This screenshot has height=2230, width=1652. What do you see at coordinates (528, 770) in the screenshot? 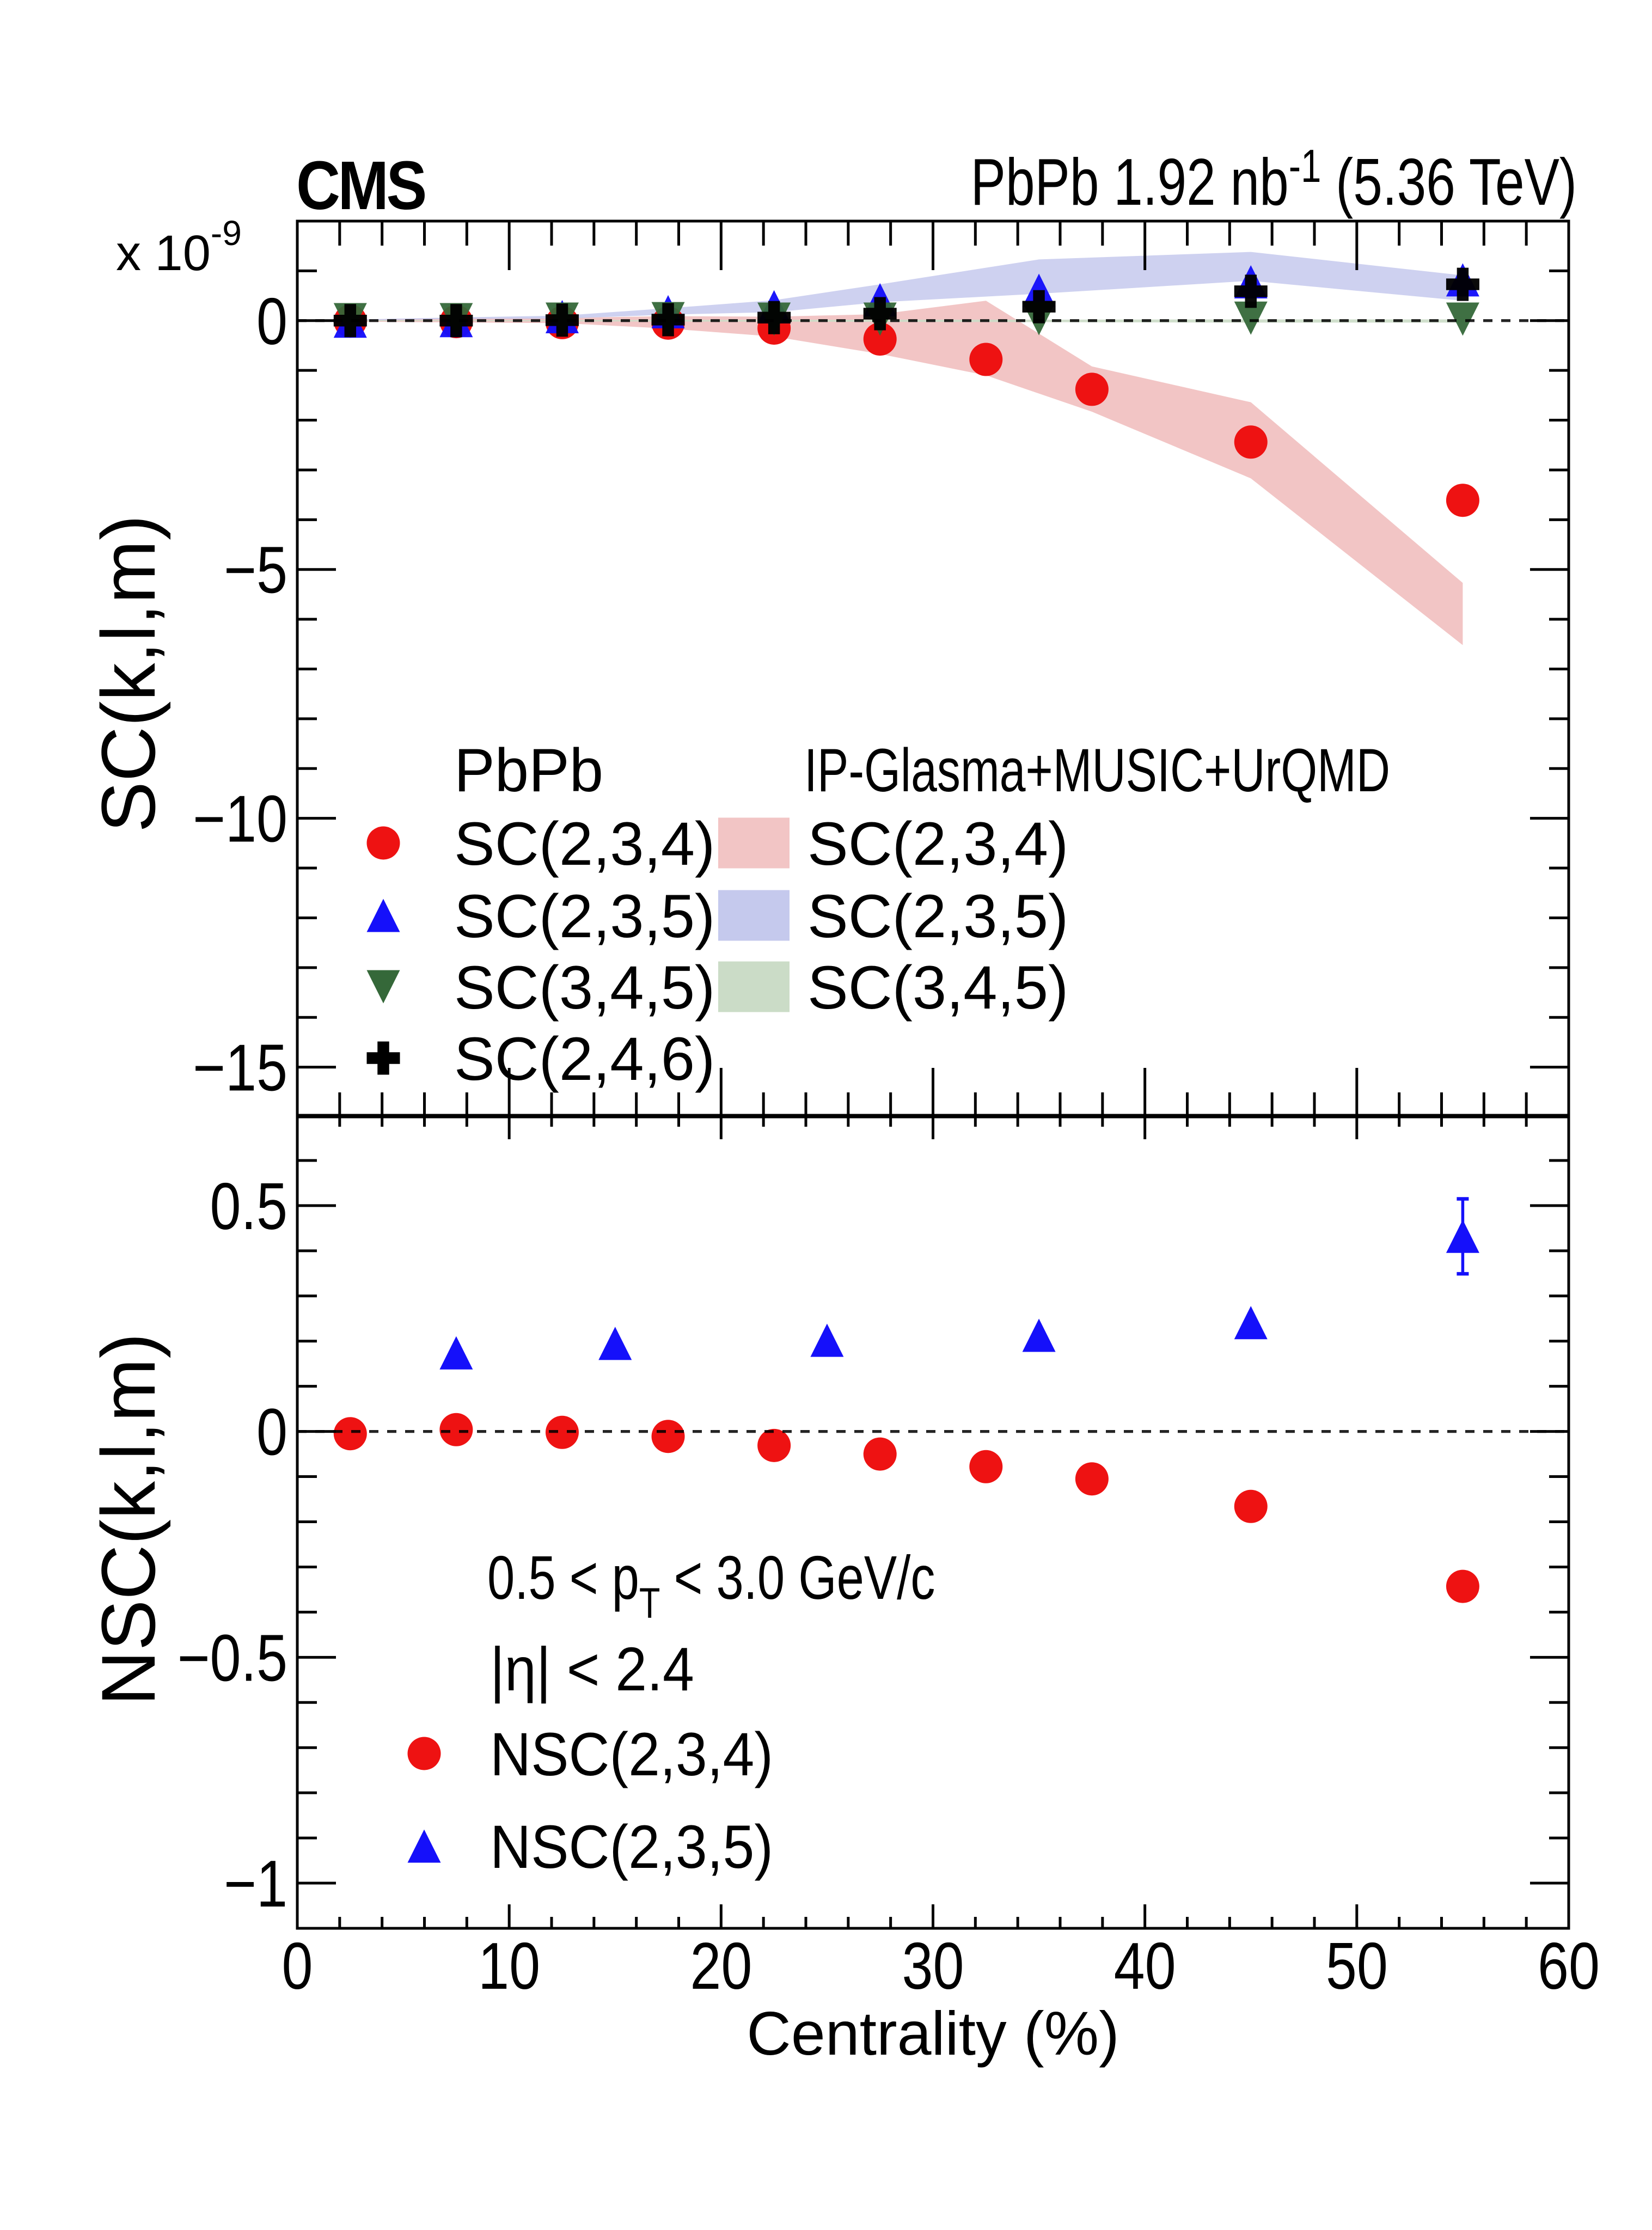
I see `legend-header-pbpb: PbPb` at bounding box center [528, 770].